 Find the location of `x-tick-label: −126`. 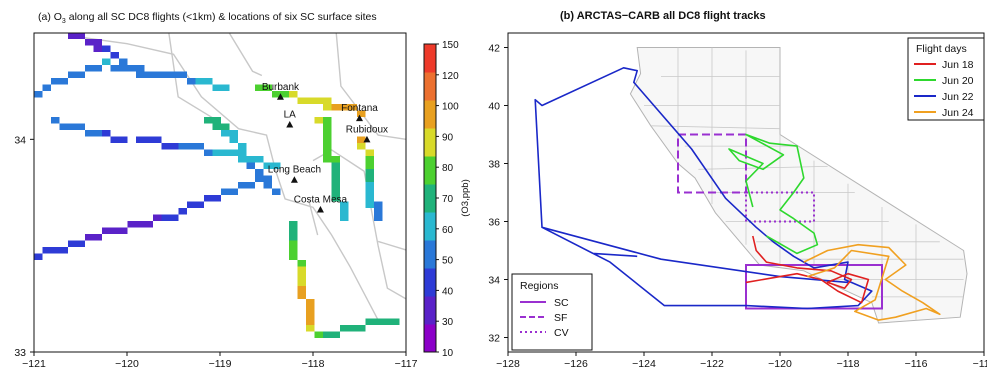

x-tick-label: −126 is located at coordinates (576, 364).